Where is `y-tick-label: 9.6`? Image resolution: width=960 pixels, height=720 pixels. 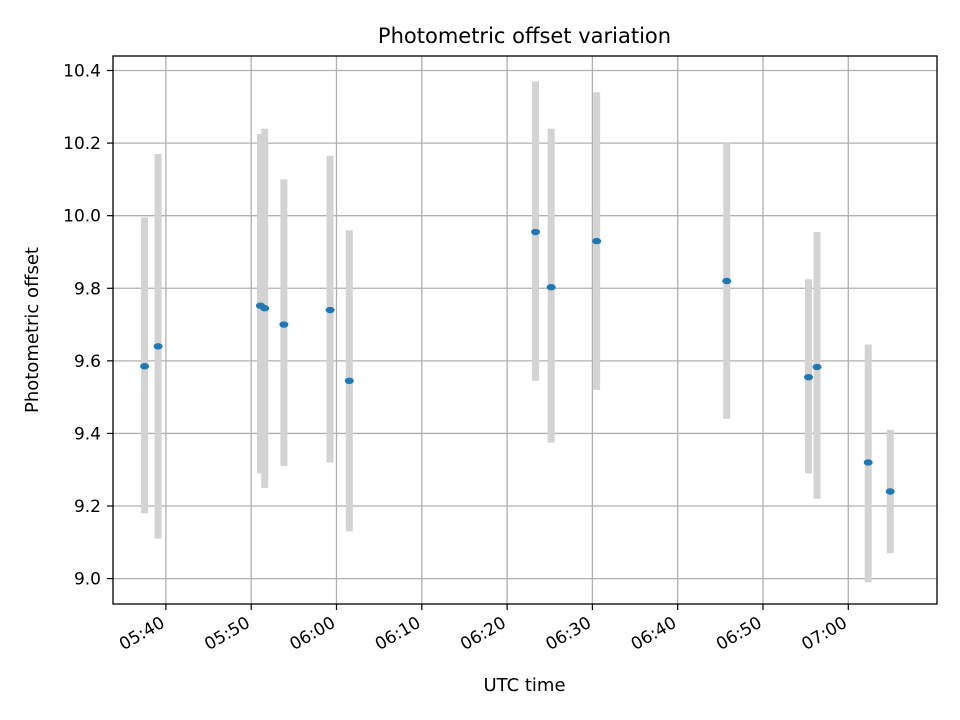 y-tick-label: 9.6 is located at coordinates (87, 362).